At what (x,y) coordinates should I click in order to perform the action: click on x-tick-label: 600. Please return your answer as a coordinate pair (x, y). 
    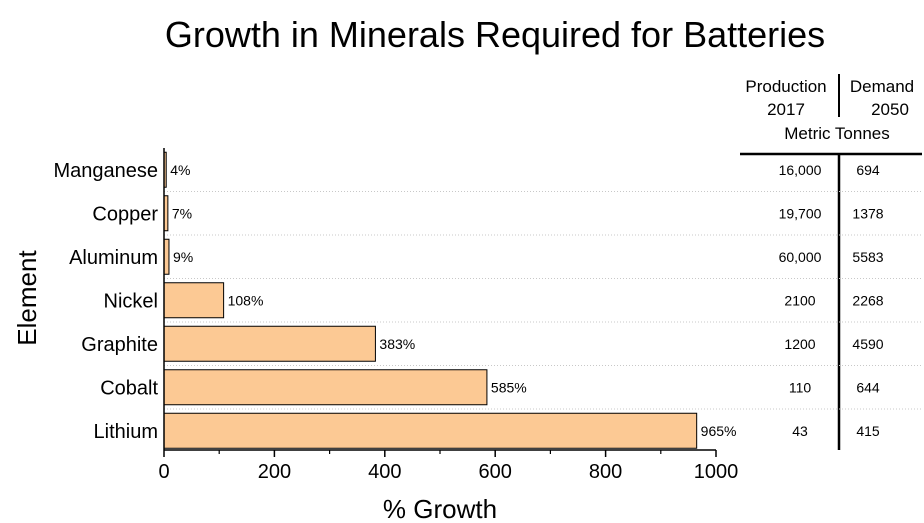
    Looking at the image, I should click on (495, 472).